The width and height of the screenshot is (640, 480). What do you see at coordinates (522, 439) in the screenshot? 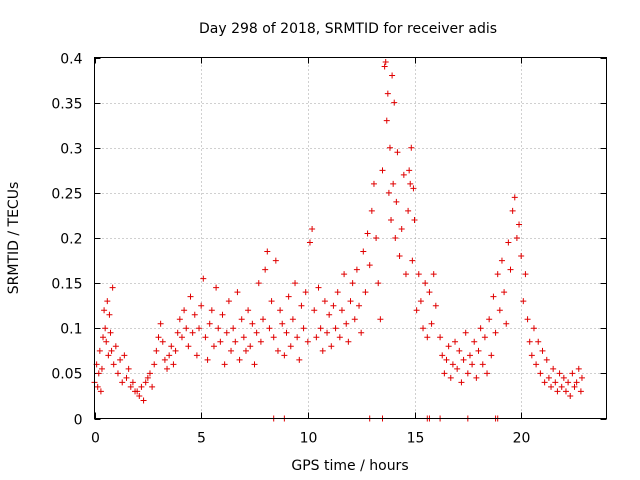
I see `x-tick-label: 20` at bounding box center [522, 439].